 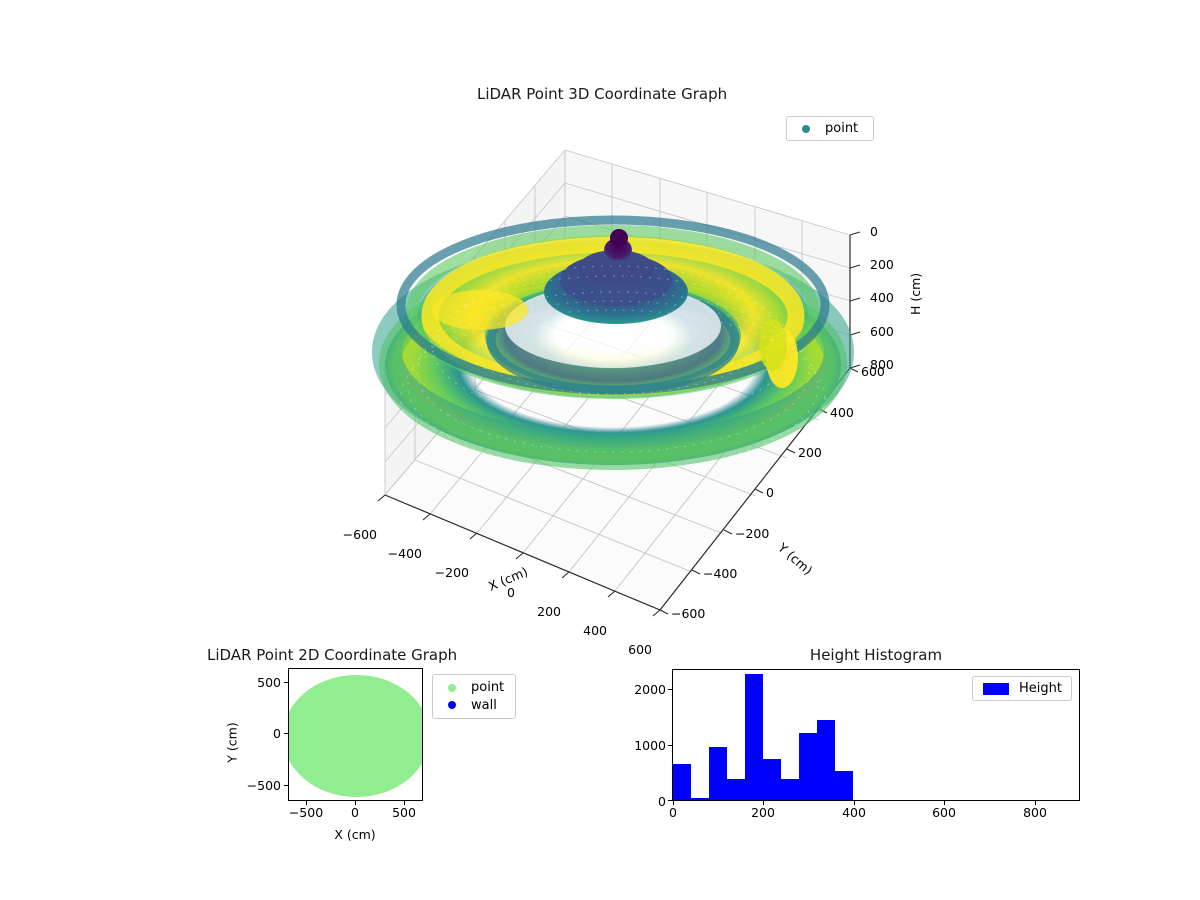 I want to click on plot3d-ytick-5: 400, so click(x=842, y=412).